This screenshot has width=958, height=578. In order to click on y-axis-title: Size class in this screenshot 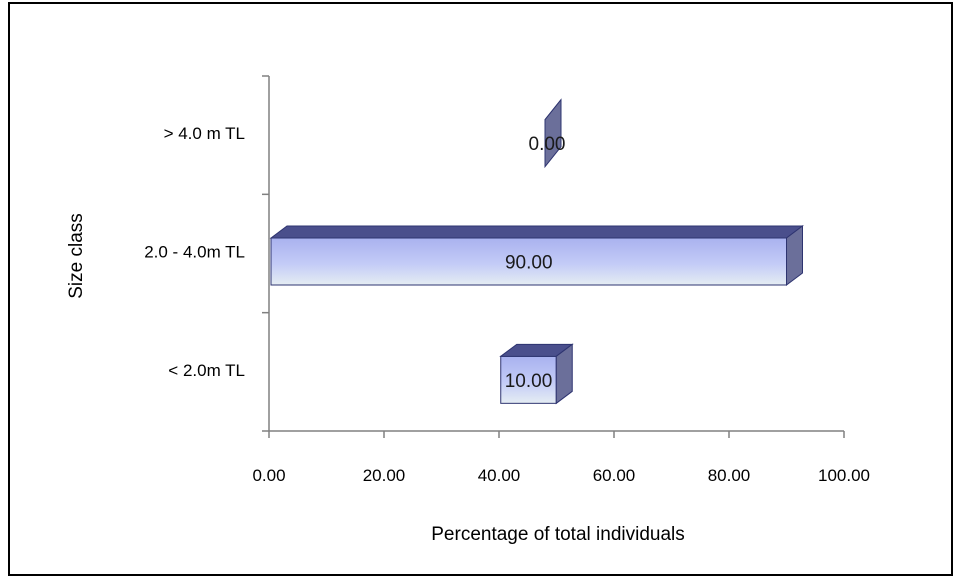, I will do `click(76, 256)`.